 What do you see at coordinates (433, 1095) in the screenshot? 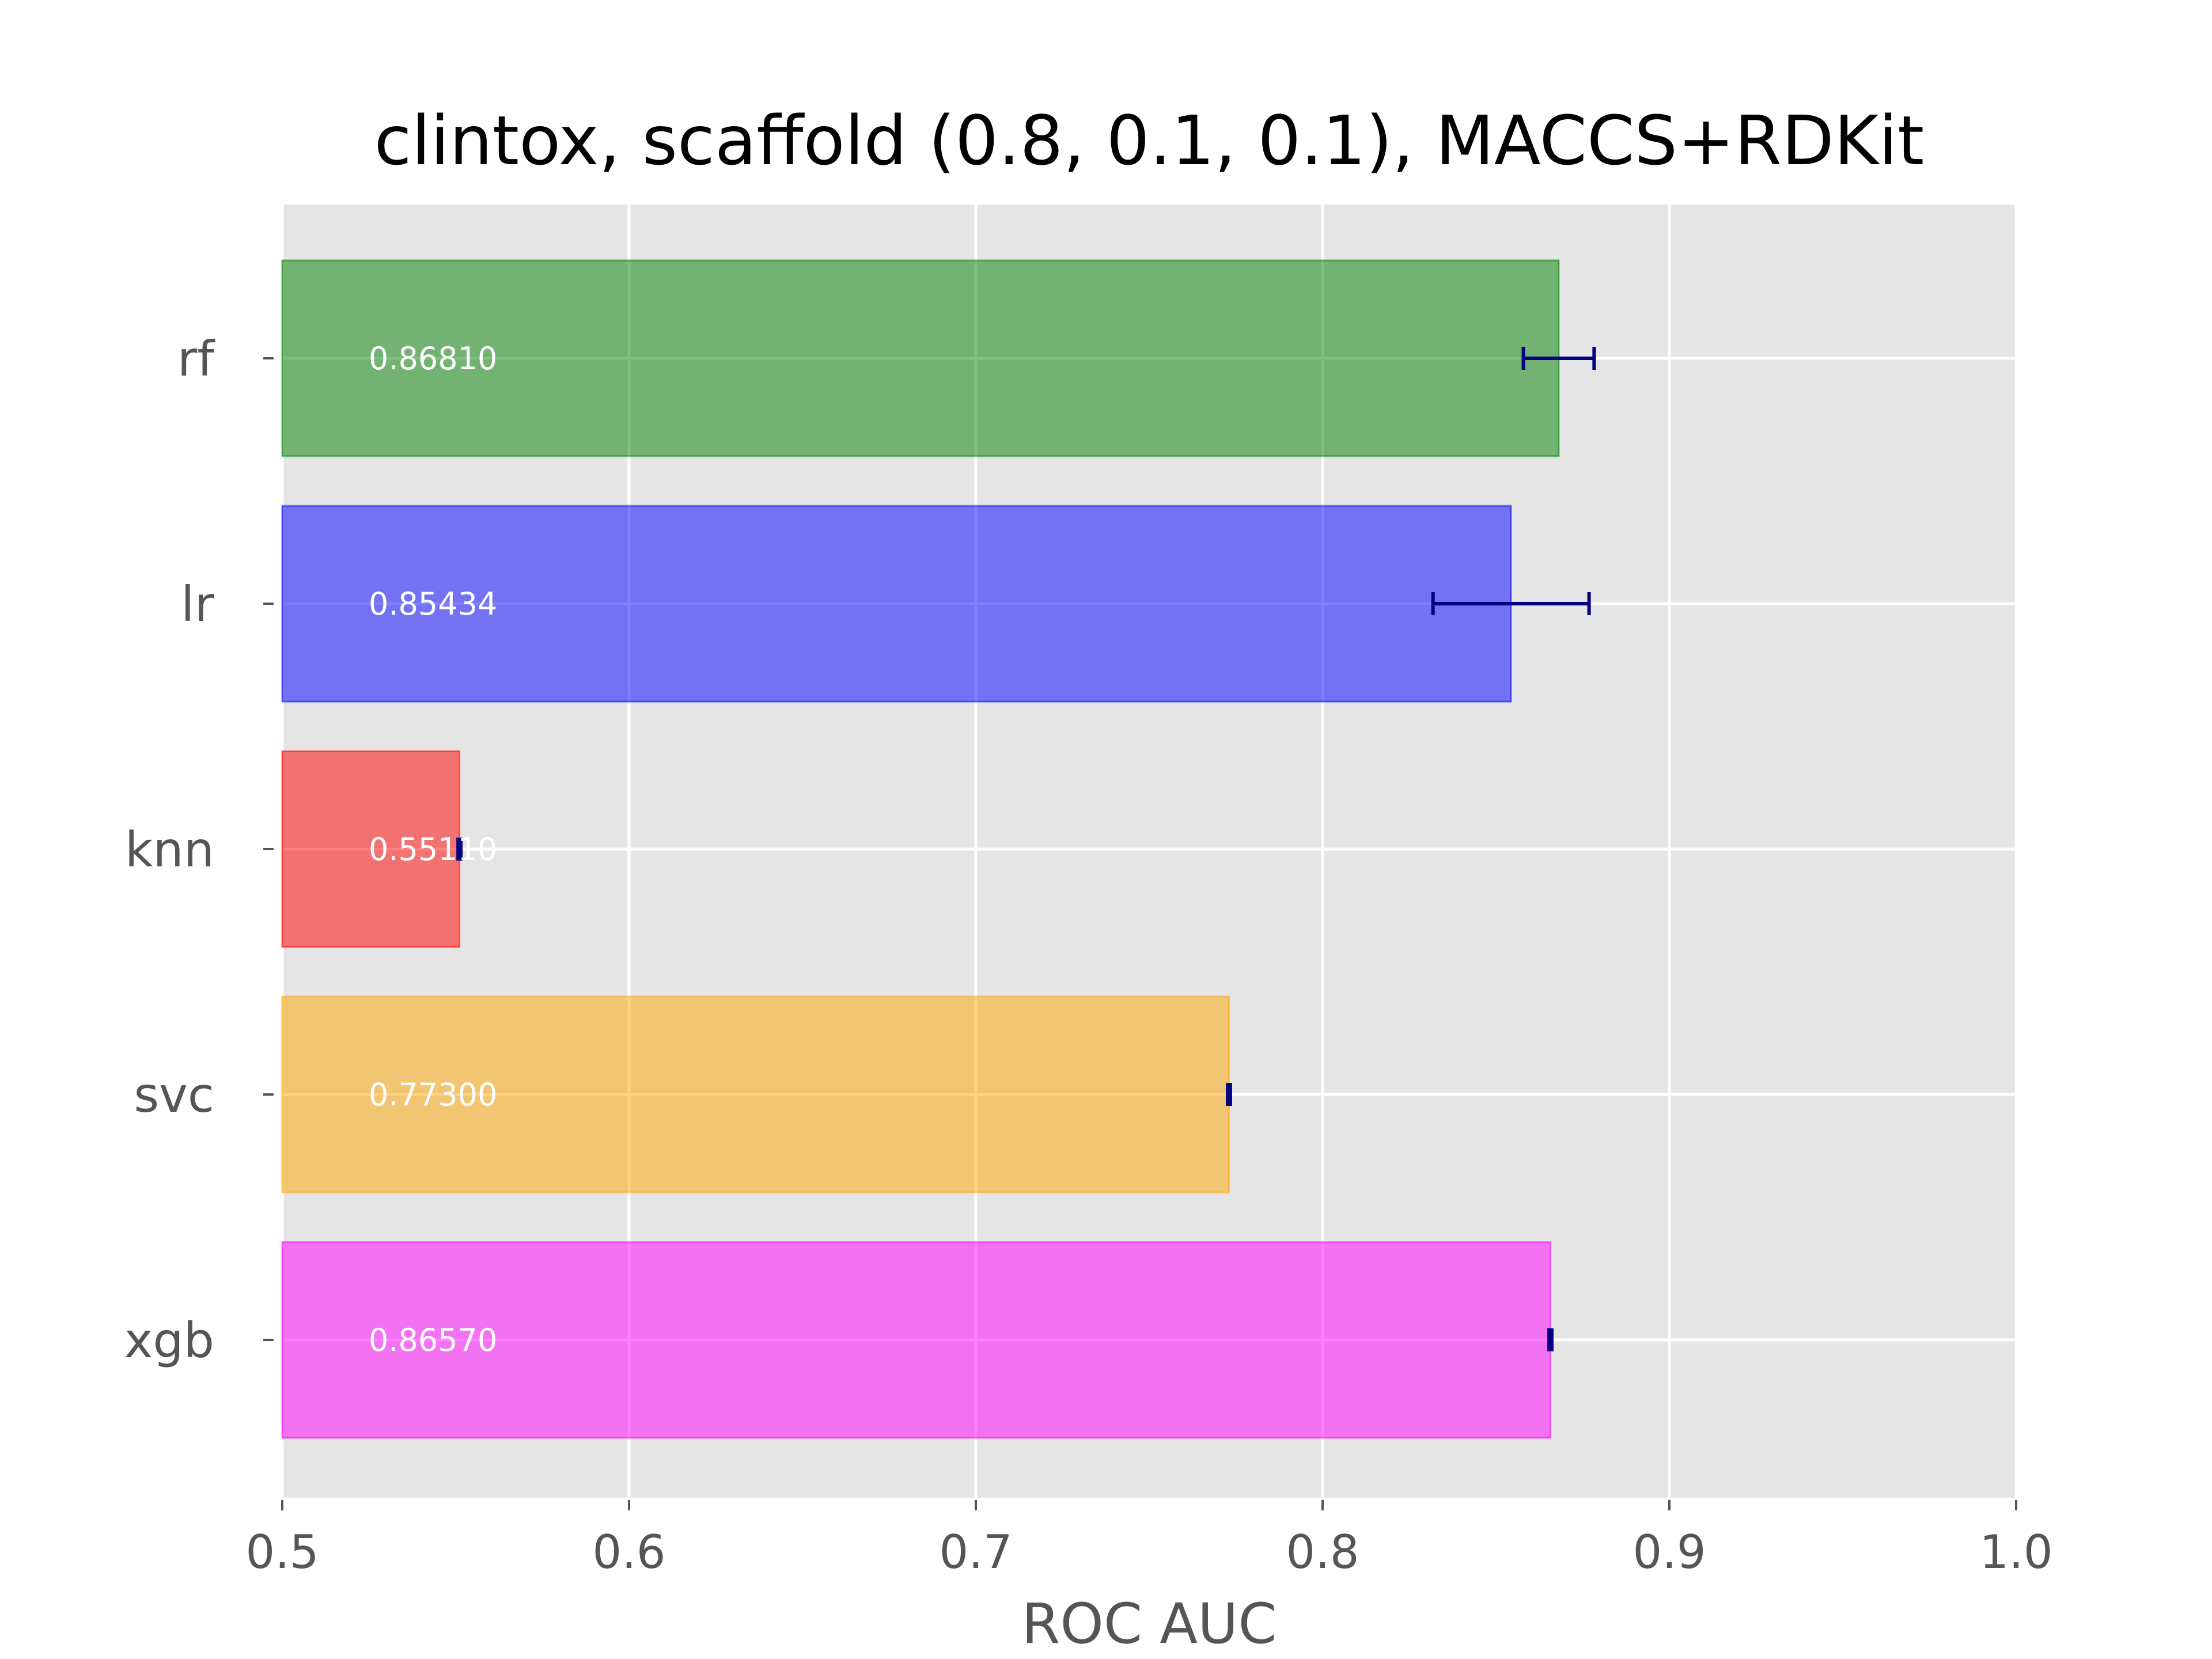
I see `data-label-svc: 0.77300` at bounding box center [433, 1095].